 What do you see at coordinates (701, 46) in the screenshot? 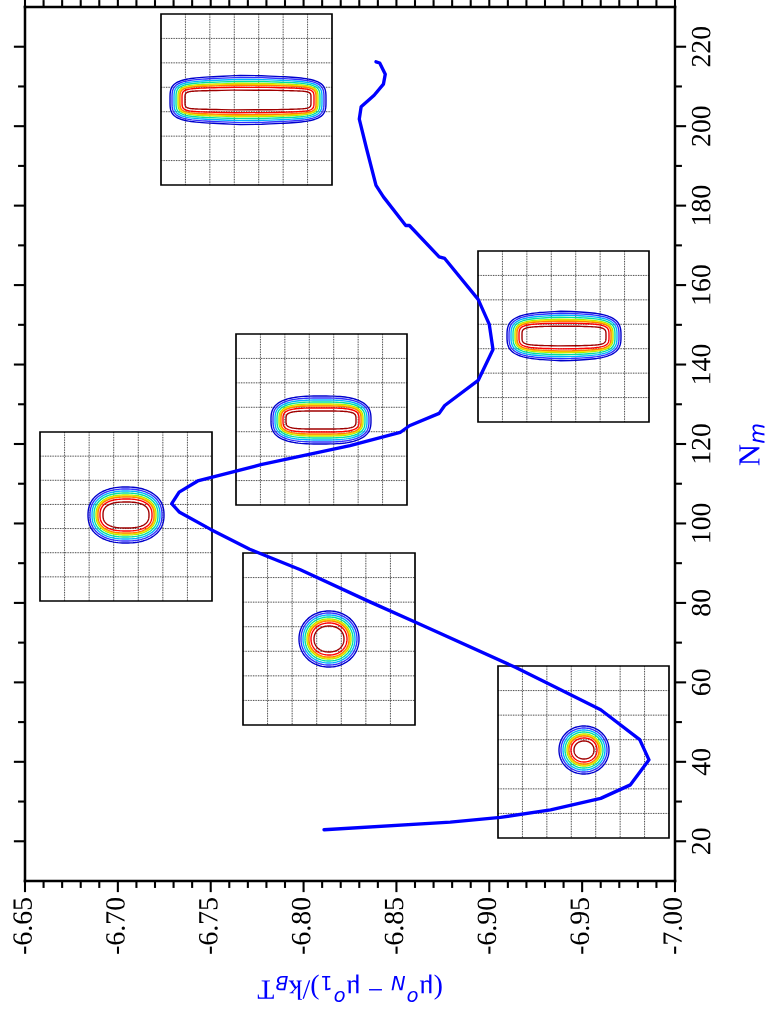
I see `y-tick-label: 220` at bounding box center [701, 46].